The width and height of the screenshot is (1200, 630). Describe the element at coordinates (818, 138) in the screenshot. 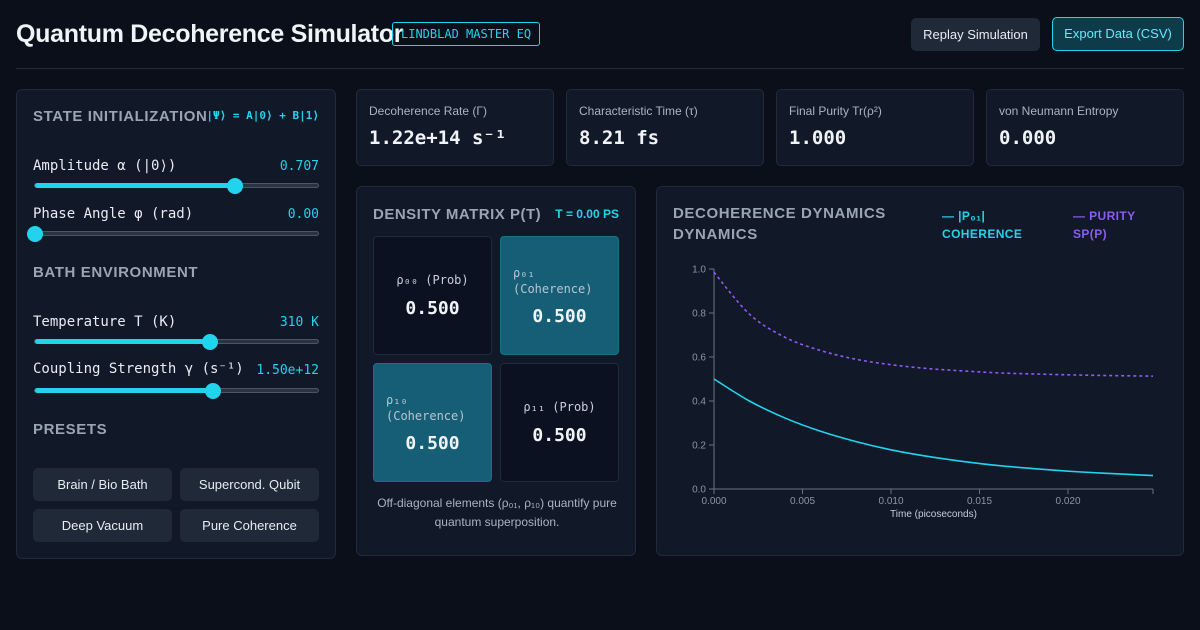

I see `stat-value: 1.000` at that location.